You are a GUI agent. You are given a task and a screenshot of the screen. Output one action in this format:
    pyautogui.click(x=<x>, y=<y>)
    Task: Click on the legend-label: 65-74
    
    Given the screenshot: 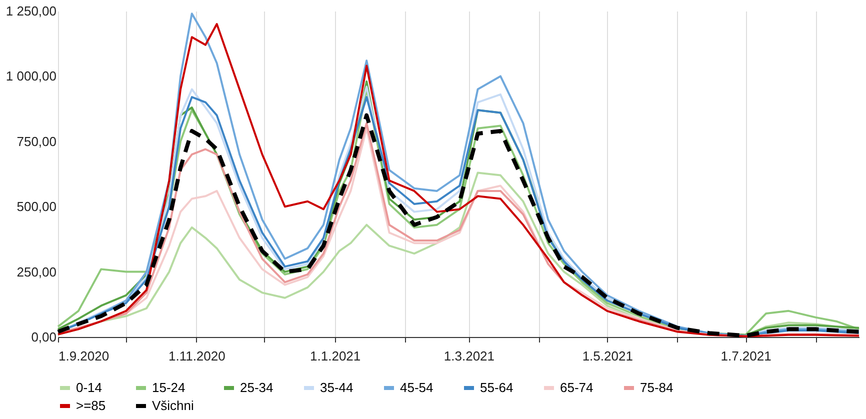 What is the action you would take?
    pyautogui.click(x=577, y=387)
    